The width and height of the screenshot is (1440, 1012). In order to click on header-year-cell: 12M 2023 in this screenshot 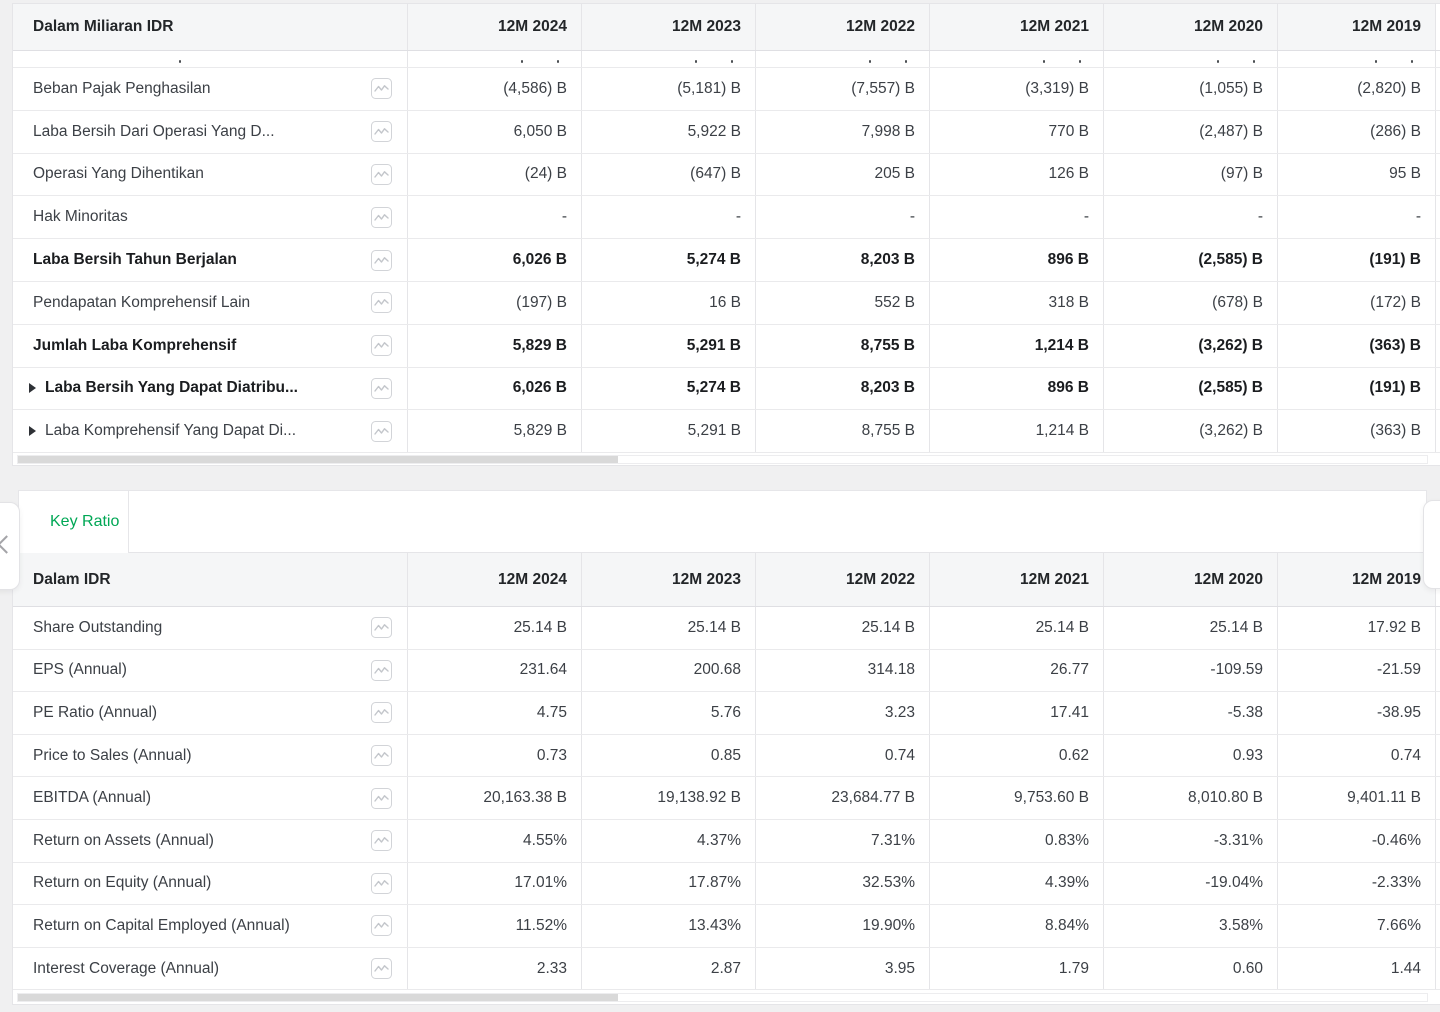, I will do `click(668, 579)`.